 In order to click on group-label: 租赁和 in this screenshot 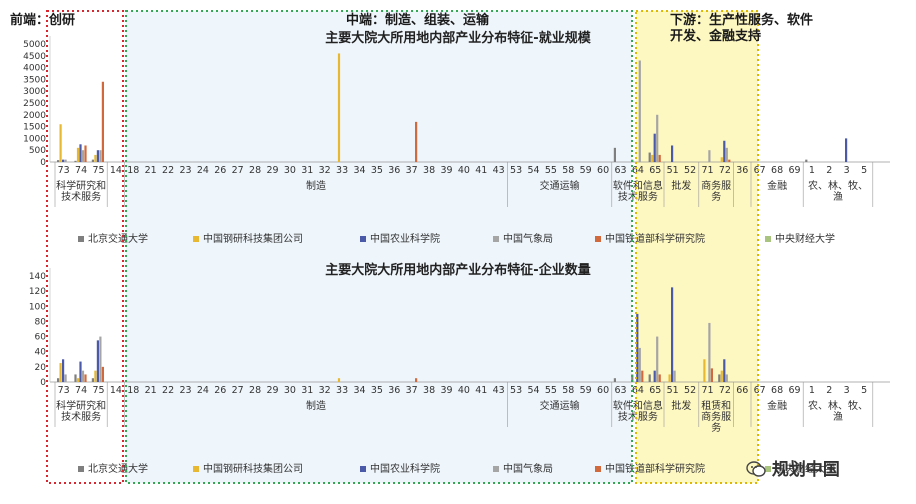, I will do `click(716, 405)`.